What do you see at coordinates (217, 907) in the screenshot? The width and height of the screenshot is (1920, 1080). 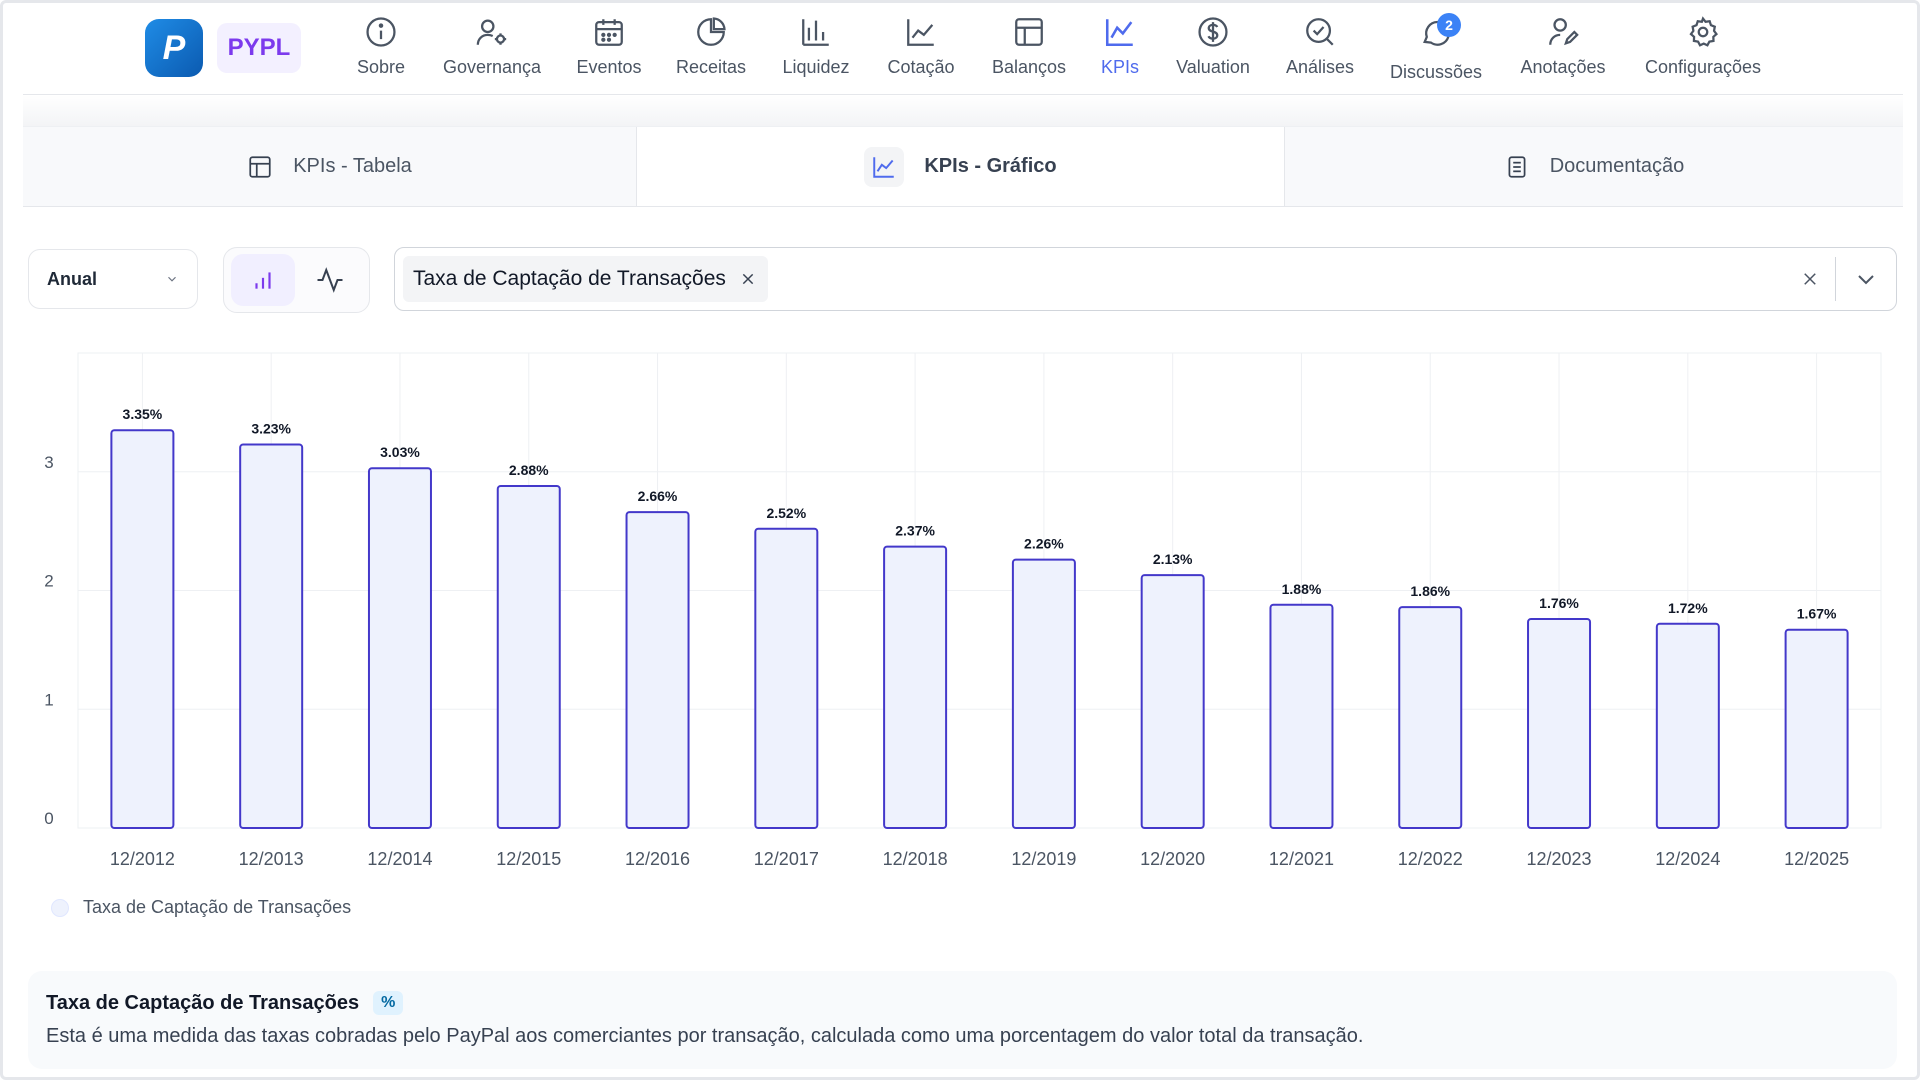 I see `legend-label: Taxa de Captação de Transações` at bounding box center [217, 907].